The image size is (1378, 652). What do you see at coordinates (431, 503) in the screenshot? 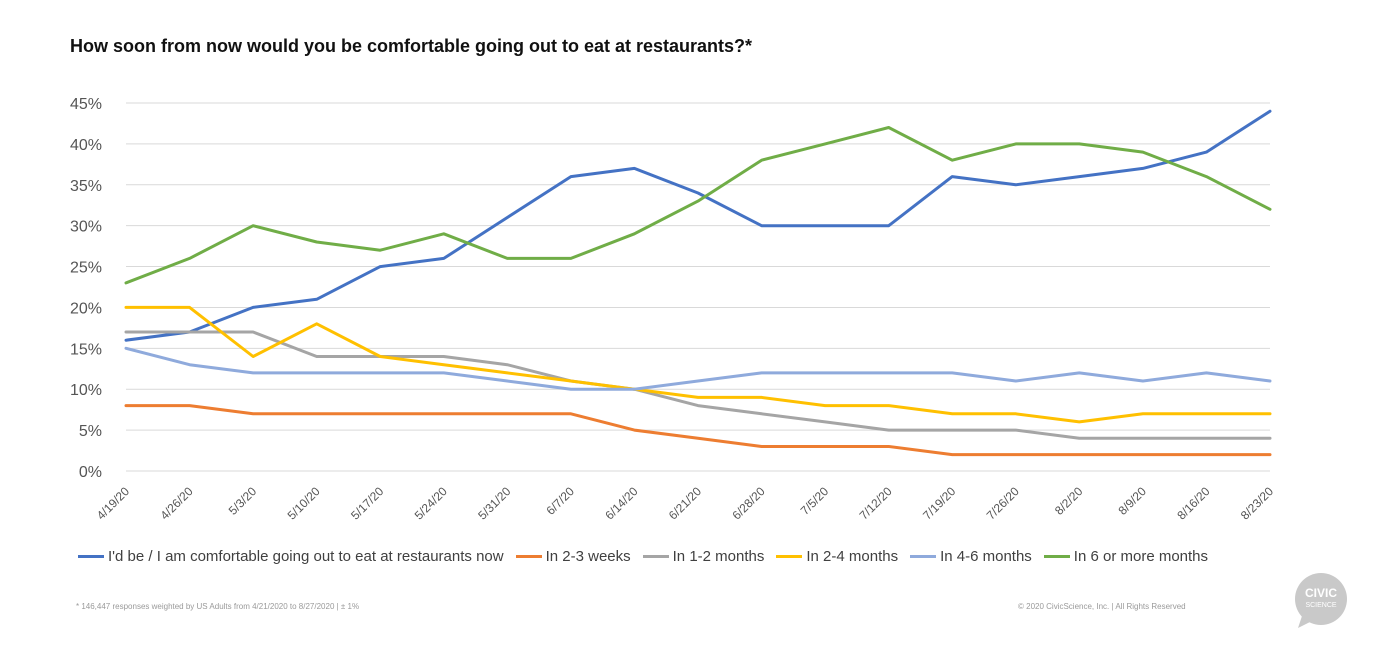
I see `x-tick-label: 5/24/20` at bounding box center [431, 503].